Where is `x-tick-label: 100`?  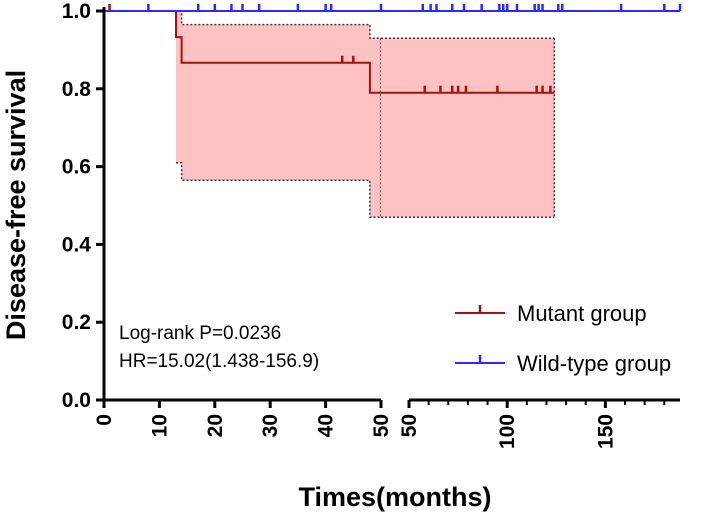
x-tick-label: 100 is located at coordinates (507, 431).